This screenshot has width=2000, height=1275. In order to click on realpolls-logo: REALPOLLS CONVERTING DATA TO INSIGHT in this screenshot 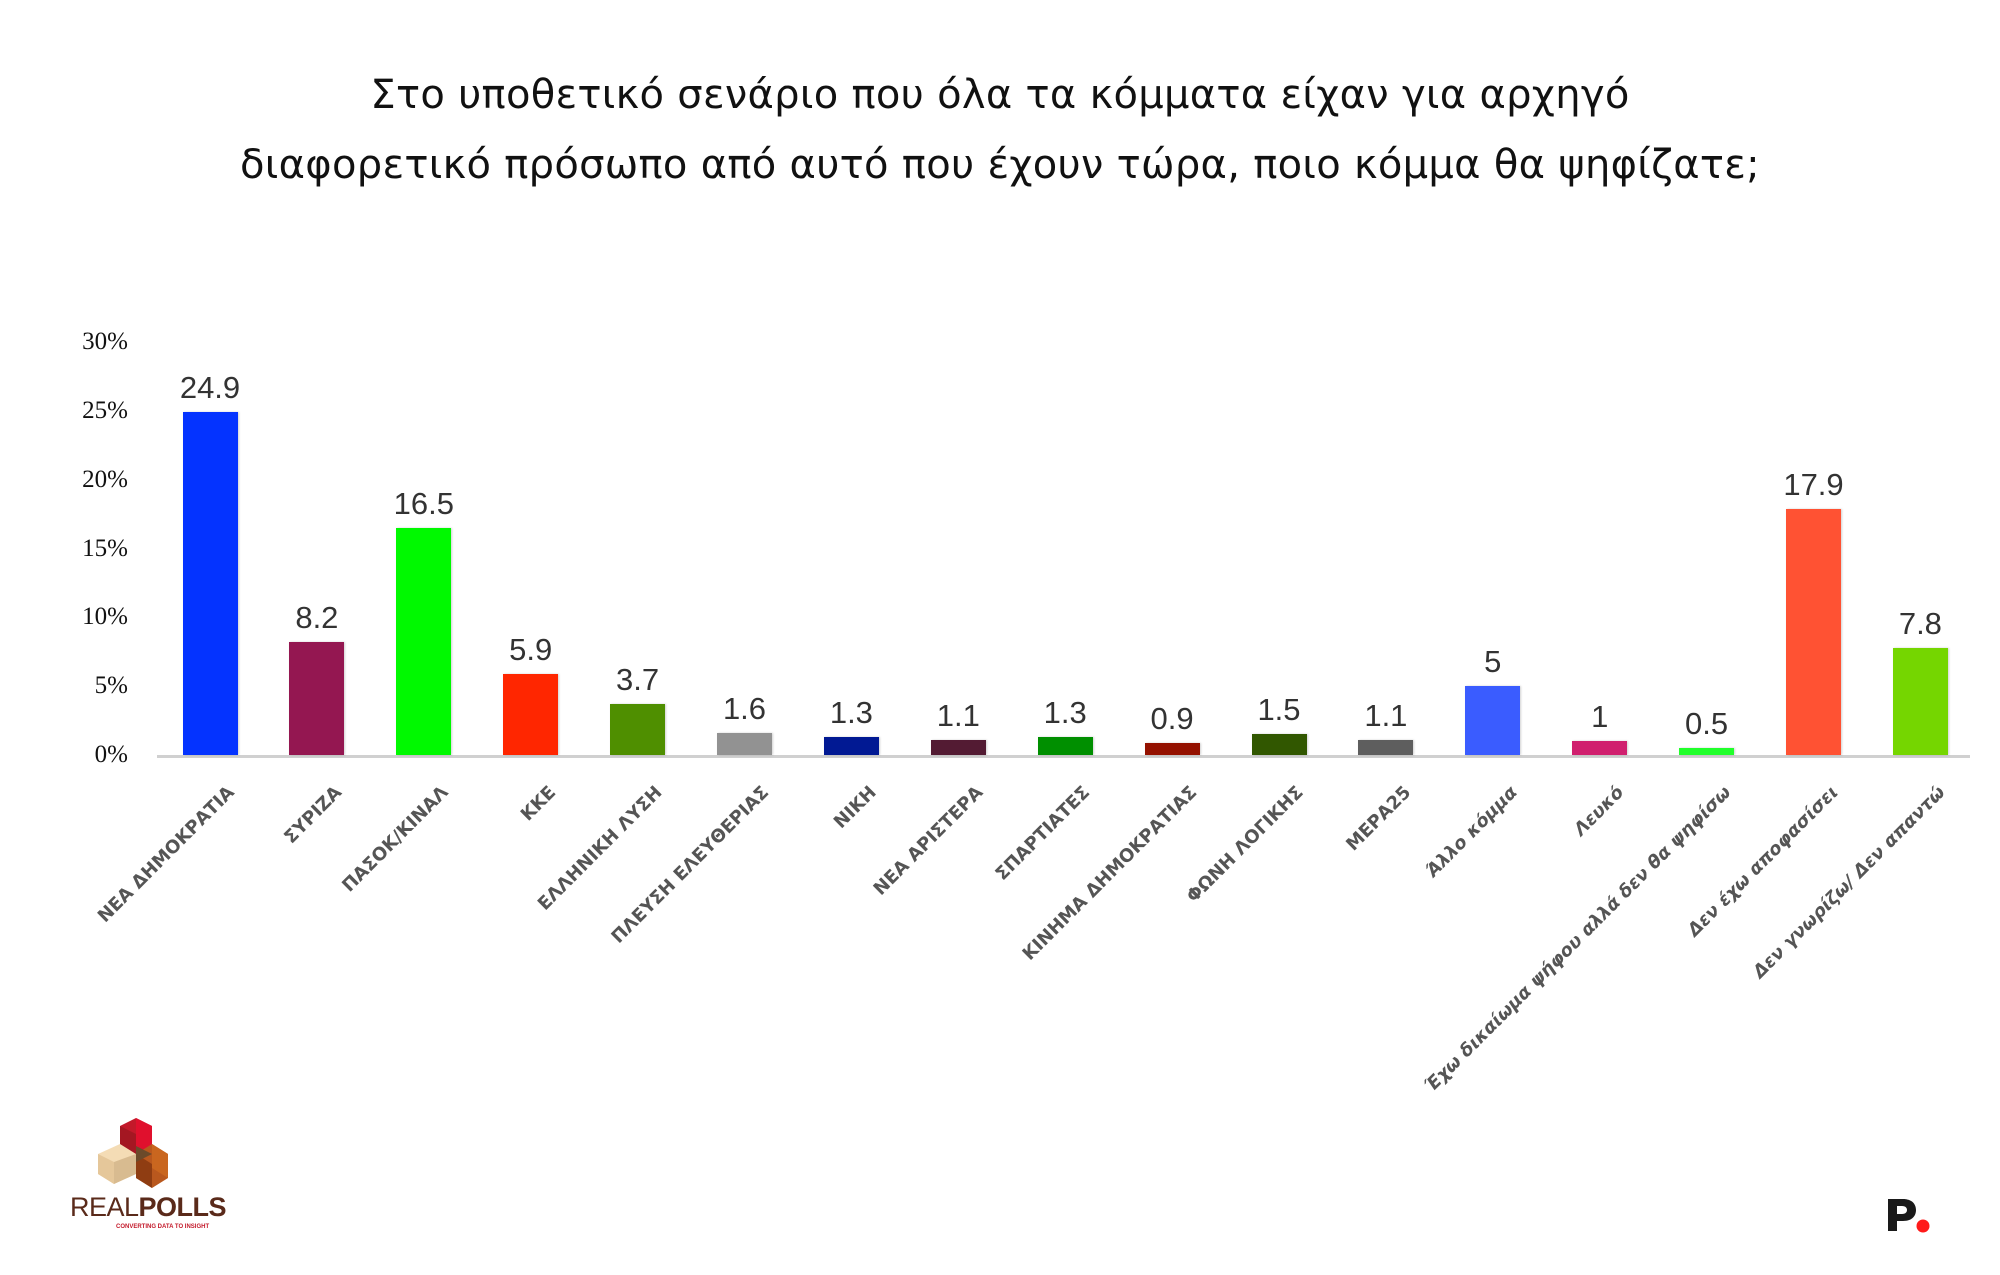, I will do `click(158, 1178)`.